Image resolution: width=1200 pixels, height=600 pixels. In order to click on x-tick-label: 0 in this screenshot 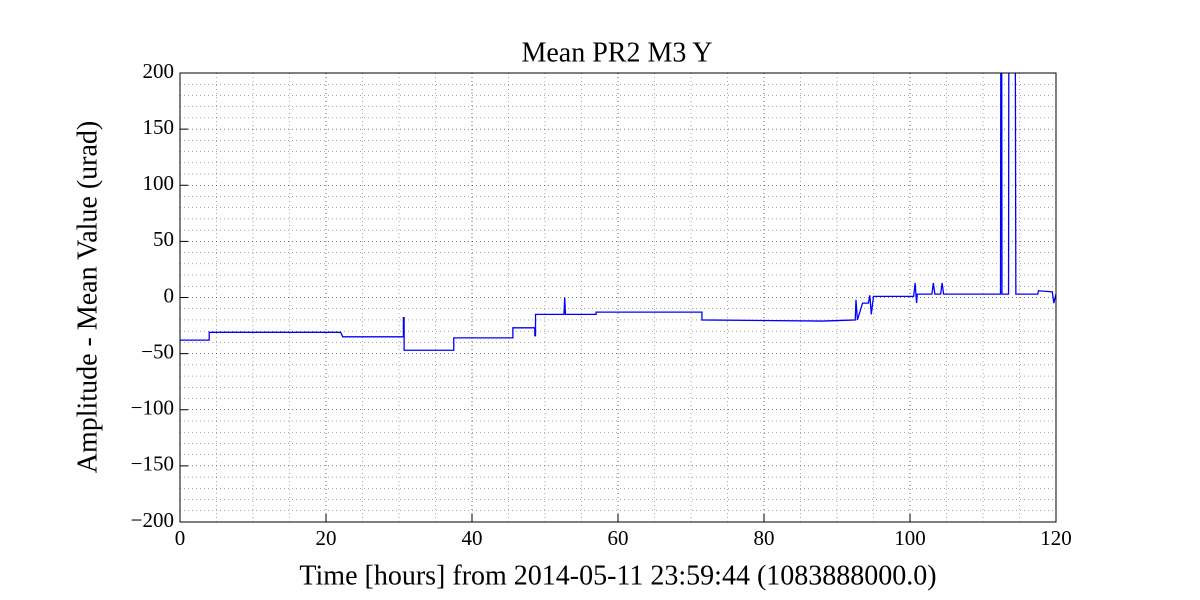, I will do `click(180, 538)`.